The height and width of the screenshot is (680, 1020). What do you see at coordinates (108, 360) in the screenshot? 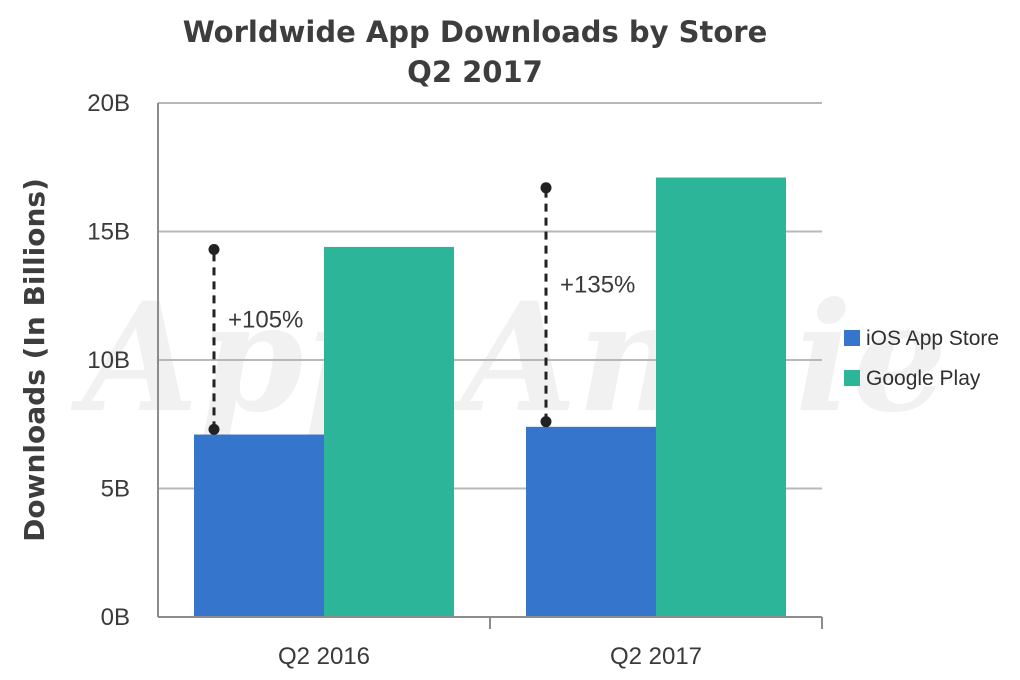
I see `y-tick-label: 10B` at bounding box center [108, 360].